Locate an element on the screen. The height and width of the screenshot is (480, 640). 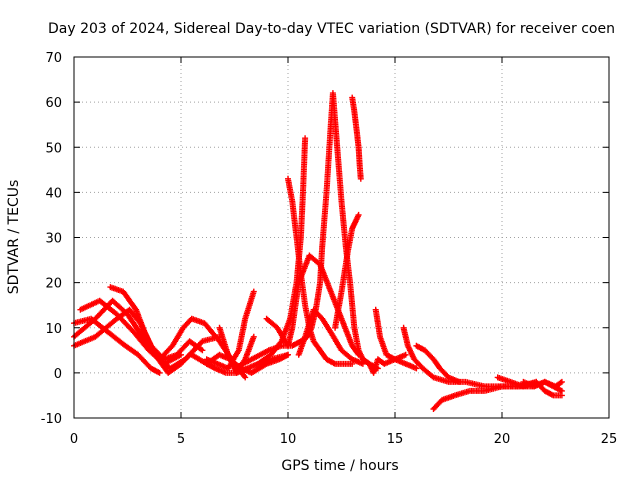
x-tick-label: 5 is located at coordinates (181, 439).